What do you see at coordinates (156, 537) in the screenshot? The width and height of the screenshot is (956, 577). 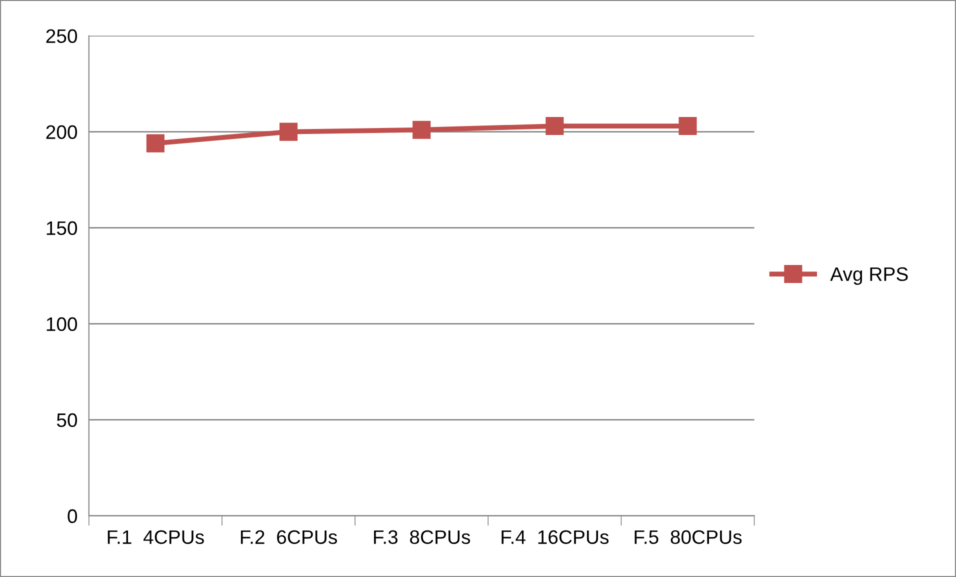 I see `x-tick-label: F.1 4CPUs` at bounding box center [156, 537].